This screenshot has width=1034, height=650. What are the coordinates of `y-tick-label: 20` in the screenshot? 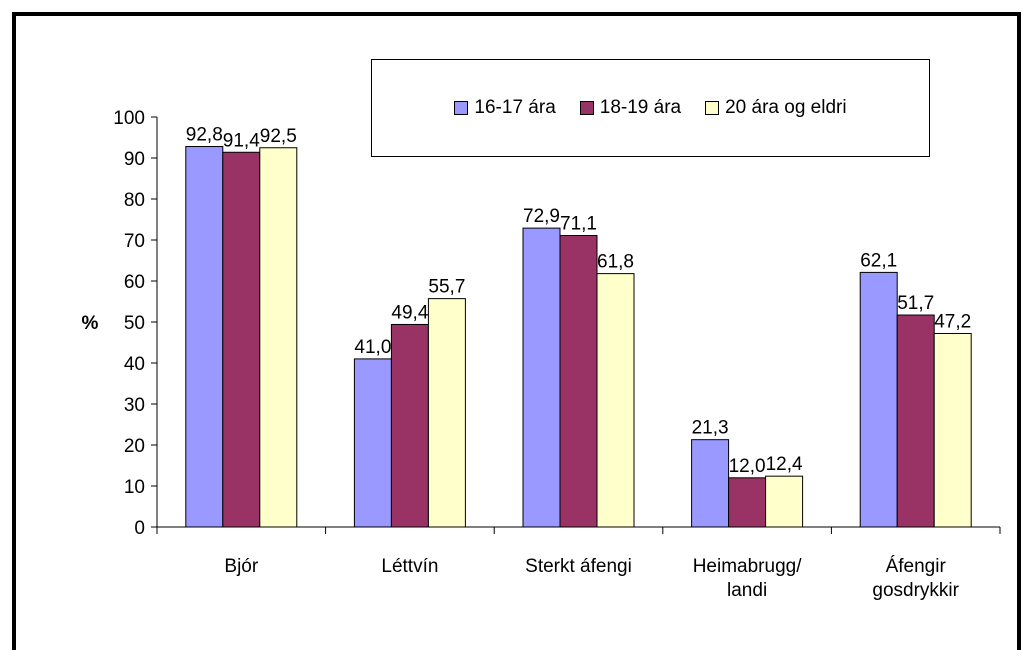 It's located at (134, 446).